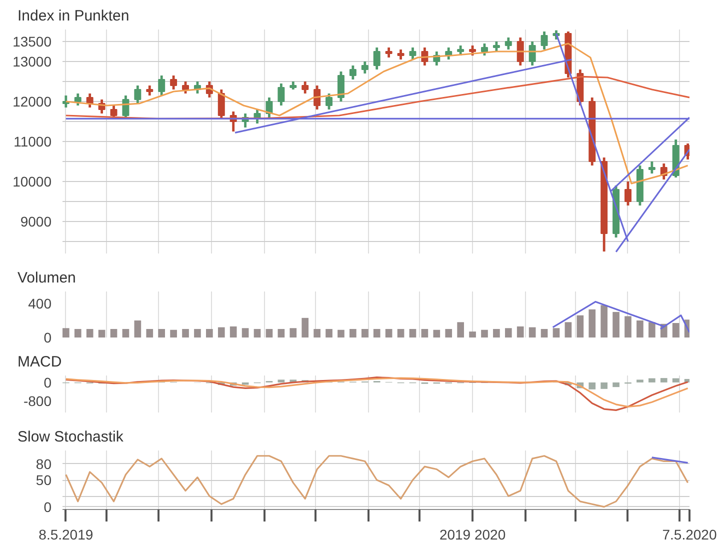 The height and width of the screenshot is (549, 721). I want to click on y-tick-label: 13000, so click(32, 62).